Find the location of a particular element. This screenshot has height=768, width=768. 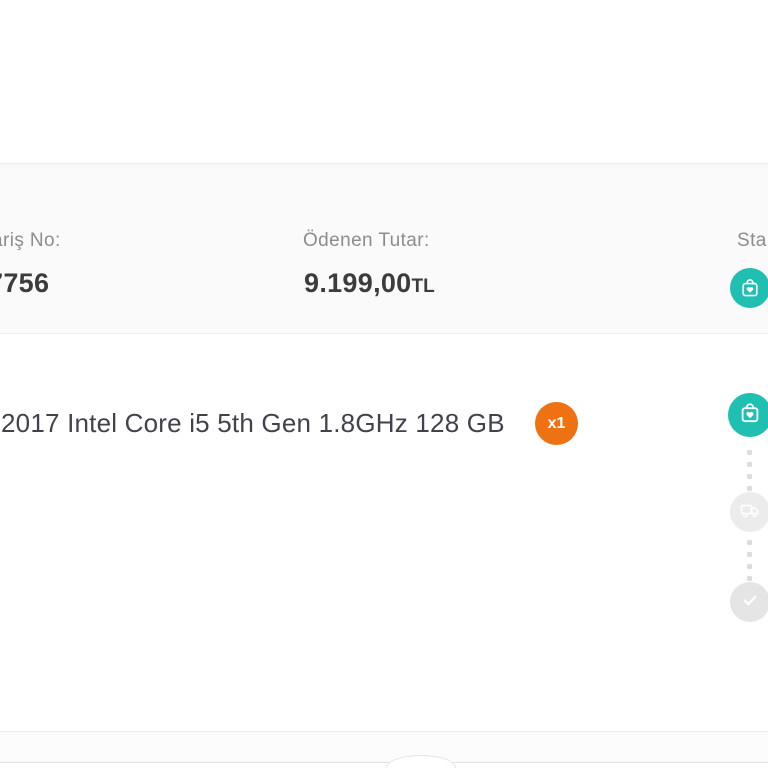

check-icon is located at coordinates (750, 602).